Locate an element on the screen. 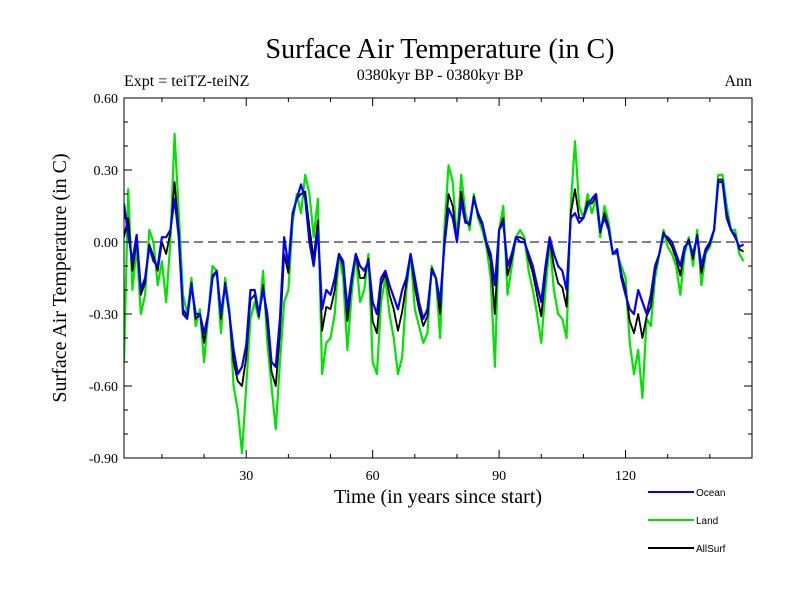 This screenshot has width=800, height=600. y-tick-label: 0.00 is located at coordinates (106, 243).